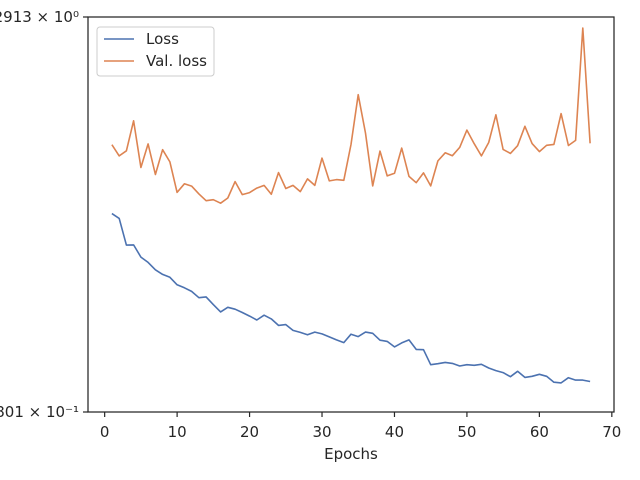  Describe the element at coordinates (39, 17) in the screenshot. I see `y-tick-label: 0.2913 × 10⁰` at that location.